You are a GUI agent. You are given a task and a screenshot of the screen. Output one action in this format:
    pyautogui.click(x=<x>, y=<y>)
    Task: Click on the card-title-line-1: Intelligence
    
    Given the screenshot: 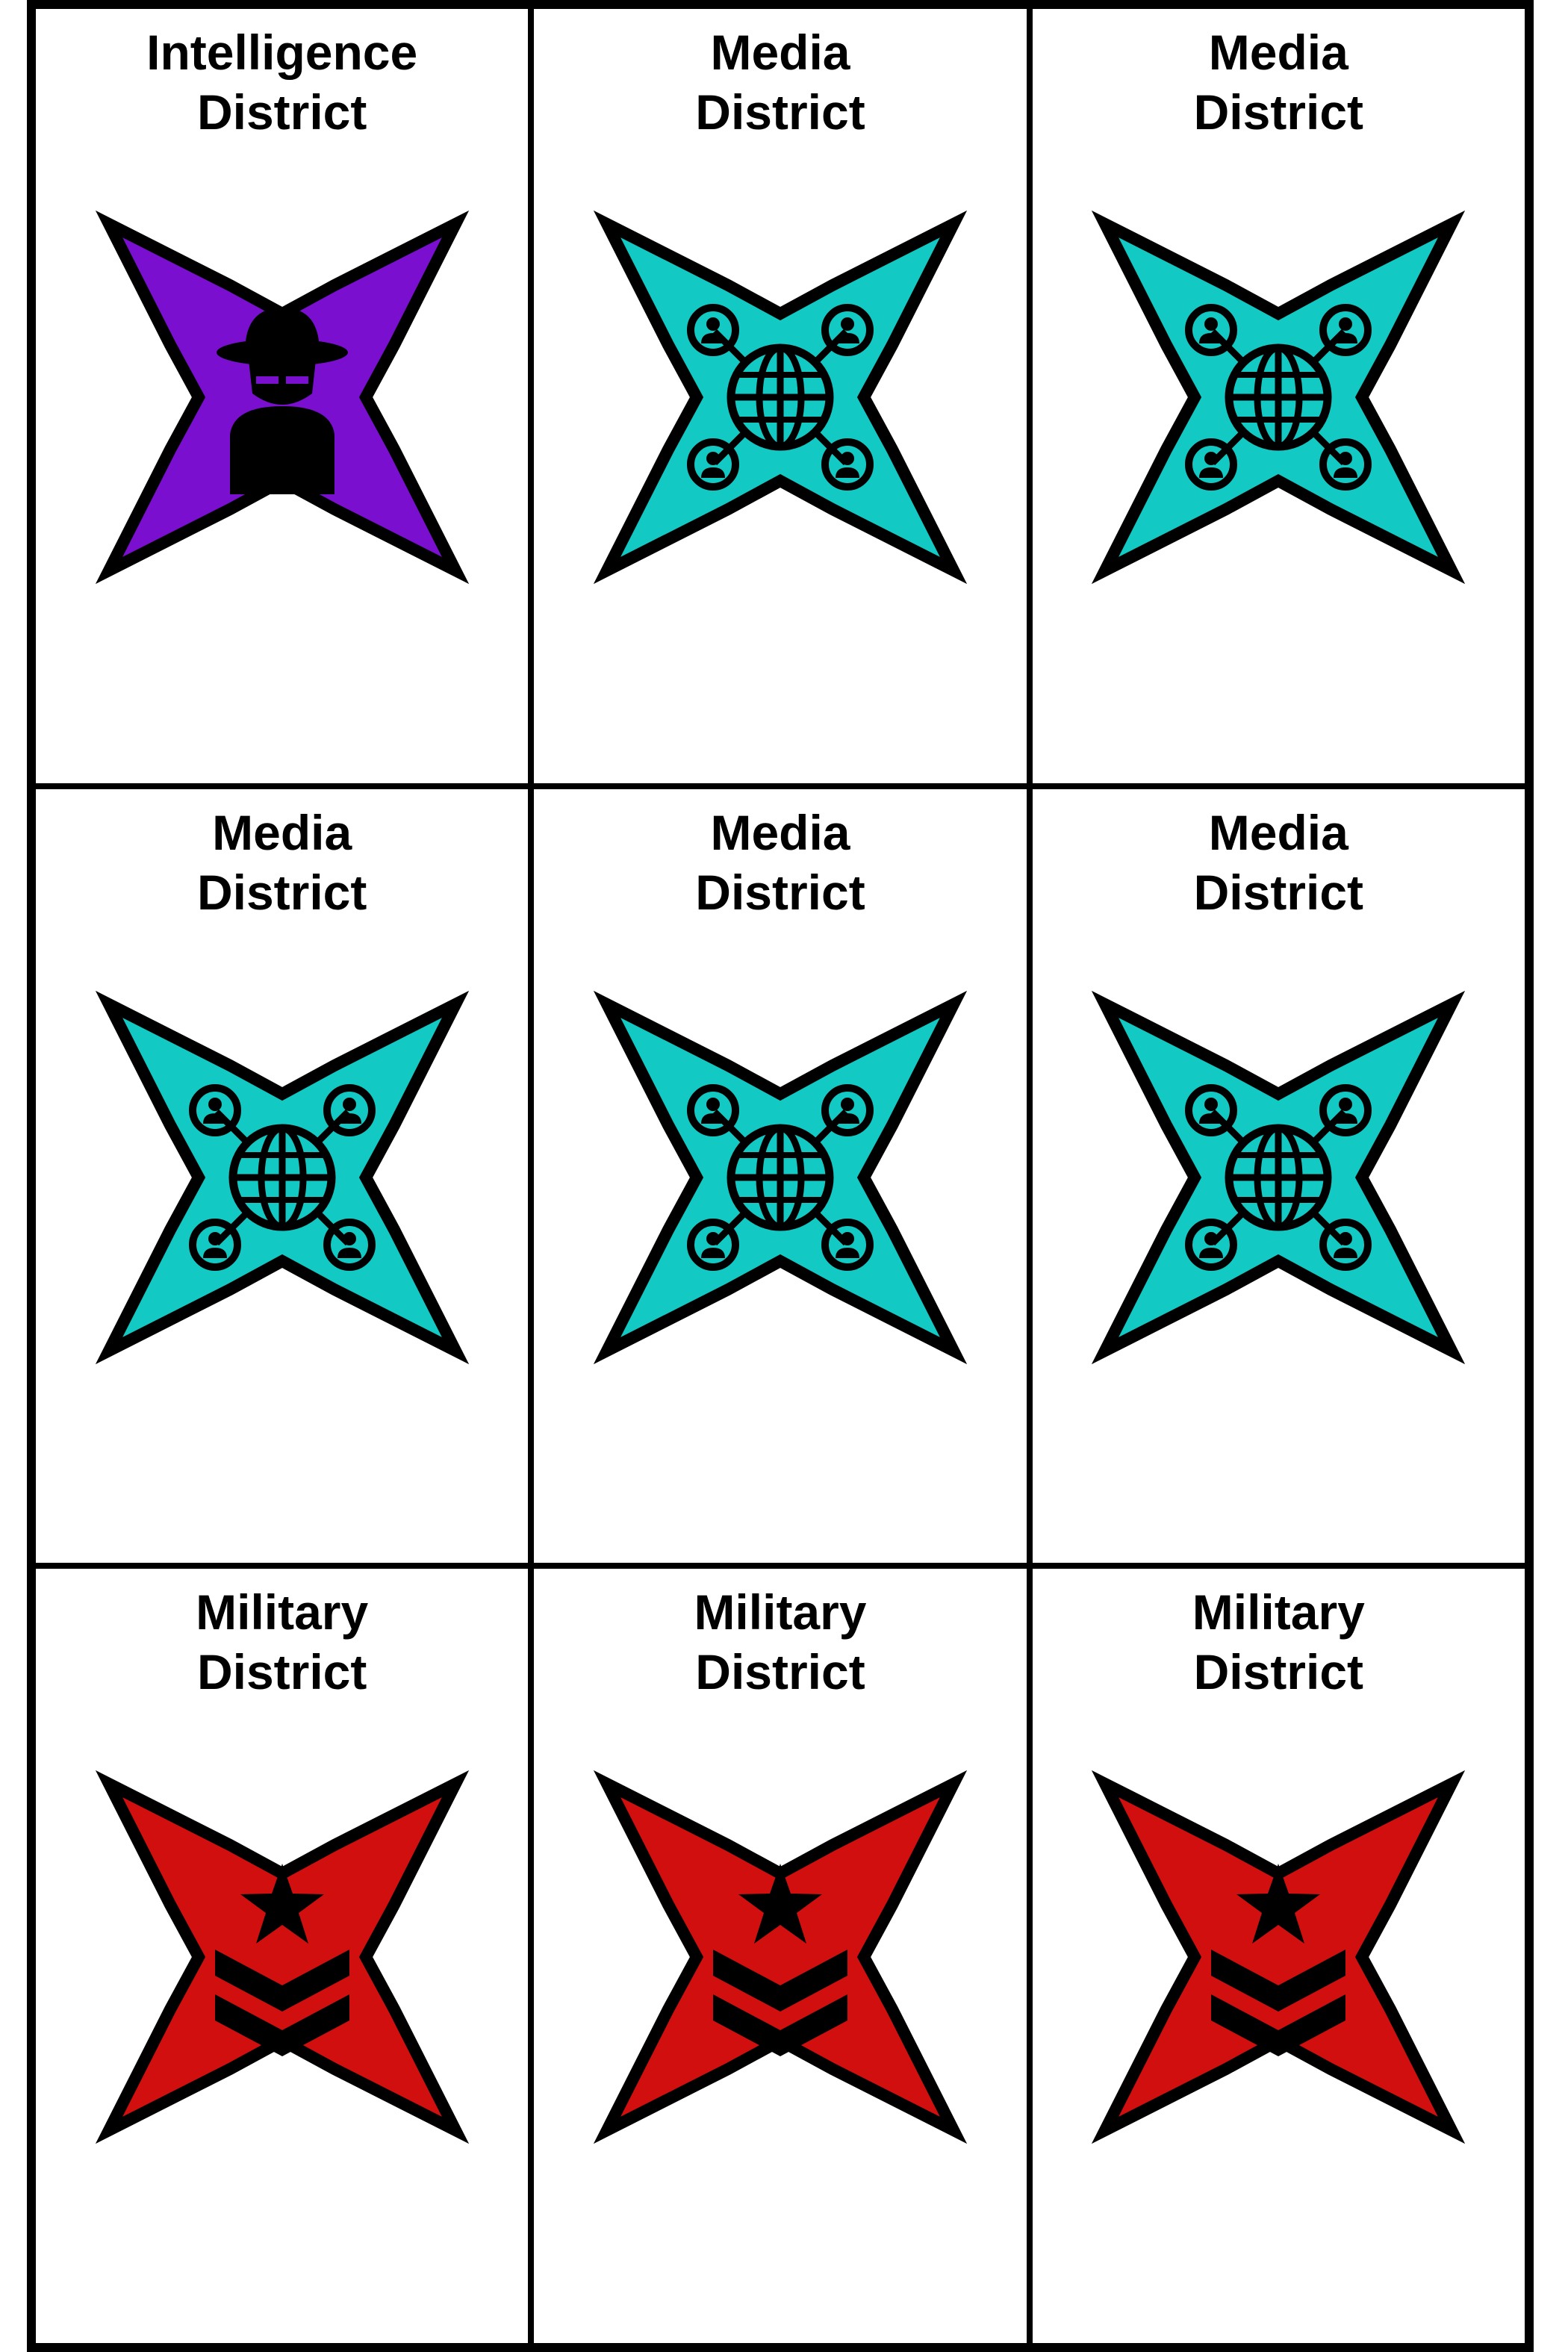 What is the action you would take?
    pyautogui.click(x=282, y=52)
    